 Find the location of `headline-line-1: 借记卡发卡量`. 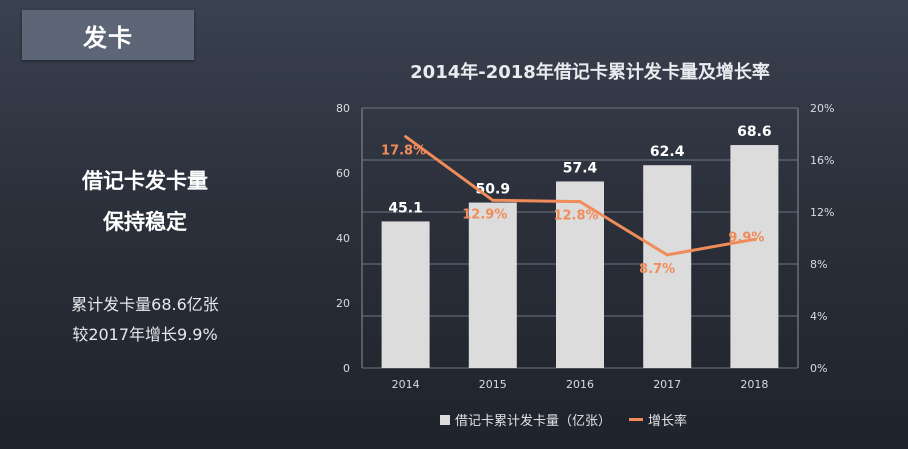

headline-line-1: 借记卡发卡量 is located at coordinates (145, 181).